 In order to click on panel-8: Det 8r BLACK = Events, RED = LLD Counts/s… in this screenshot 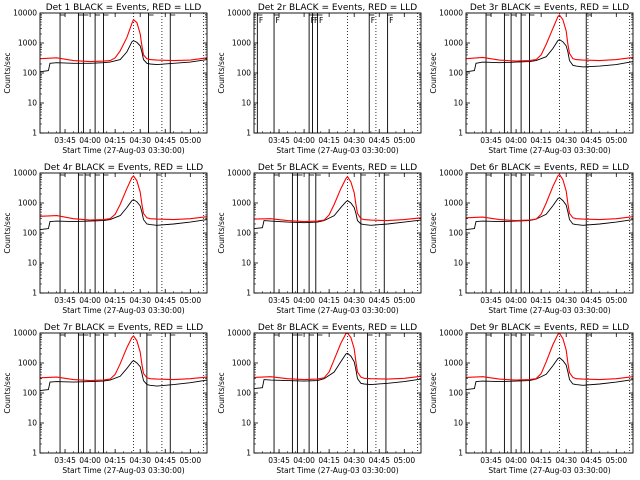, I will do `click(319, 399)`.